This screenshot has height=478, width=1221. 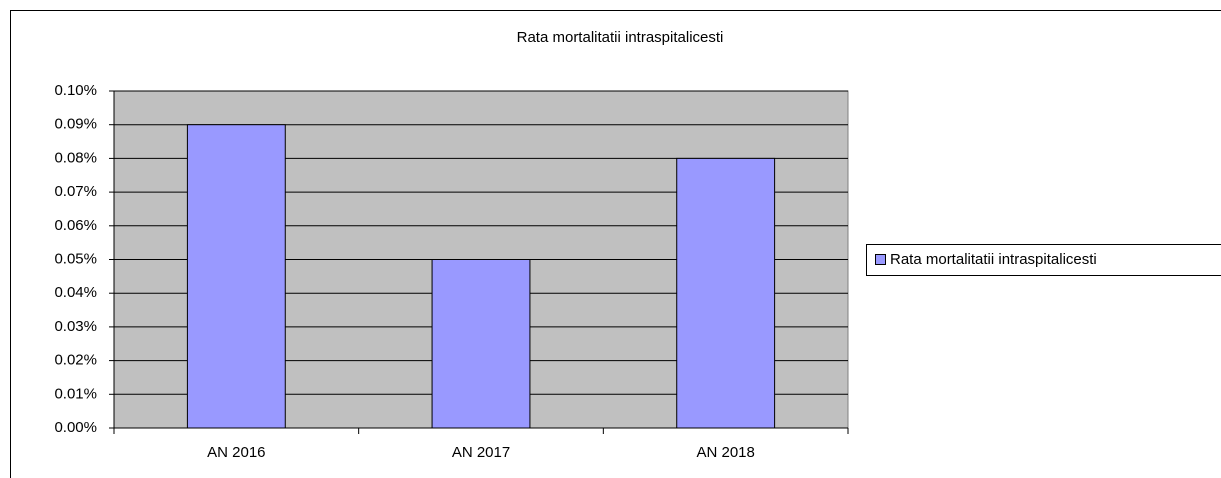 What do you see at coordinates (725, 452) in the screenshot?
I see `x-tick-label: AN 2018` at bounding box center [725, 452].